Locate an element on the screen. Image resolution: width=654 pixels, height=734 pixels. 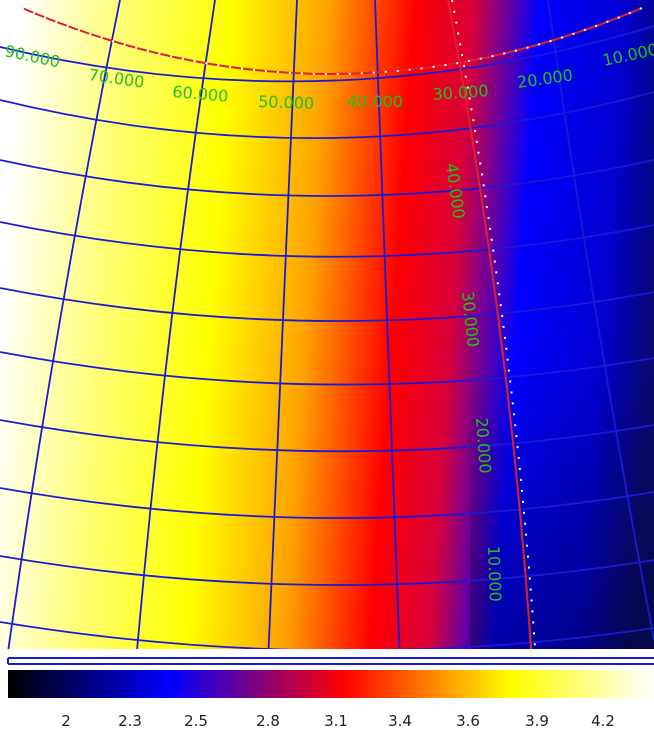
colorbar-tick-label: 3.6 is located at coordinates (468, 721).